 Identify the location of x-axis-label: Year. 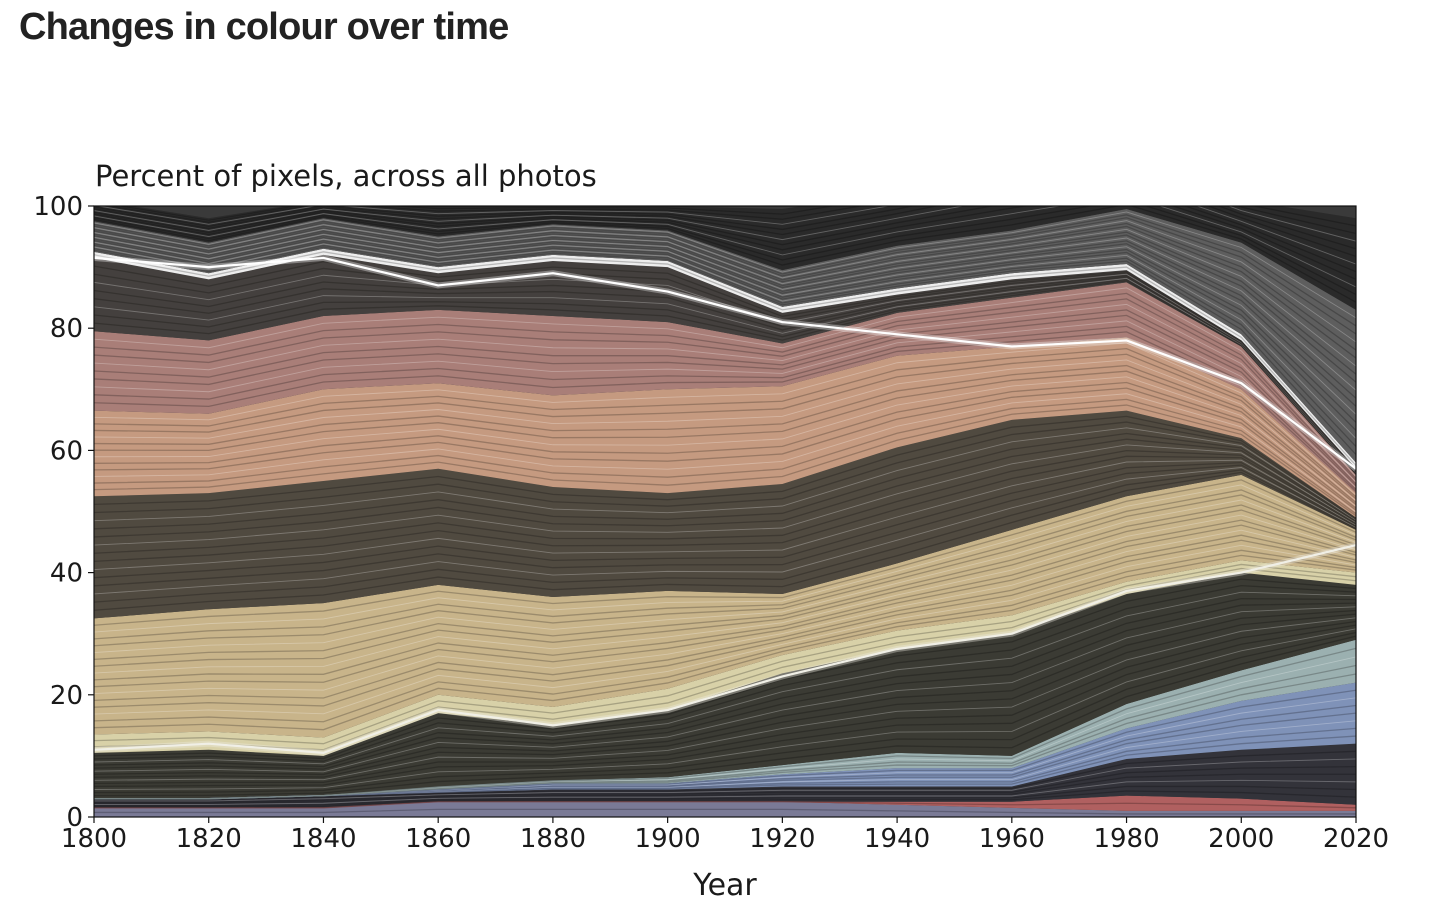
(724, 885).